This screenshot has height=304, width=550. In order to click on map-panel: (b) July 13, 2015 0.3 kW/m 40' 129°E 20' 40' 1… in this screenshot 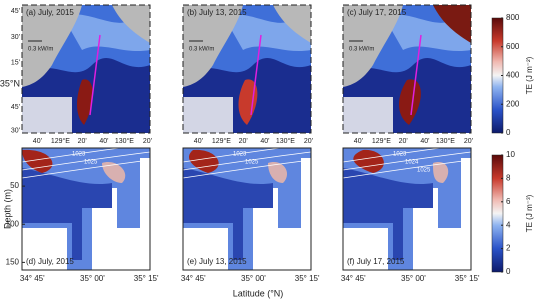, I will do `click(247, 74)`.